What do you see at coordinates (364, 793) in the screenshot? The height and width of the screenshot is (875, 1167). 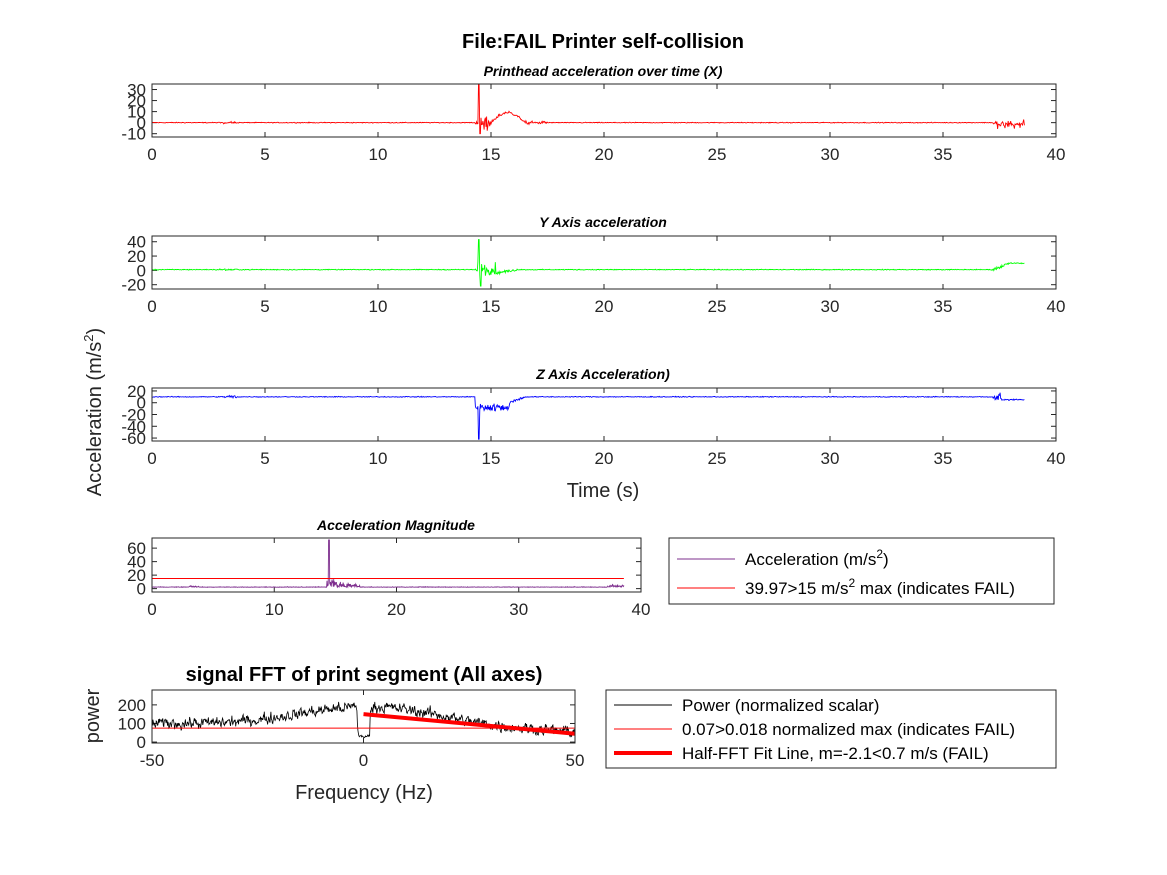 I see `x-axis-label: Frequency (Hz)` at bounding box center [364, 793].